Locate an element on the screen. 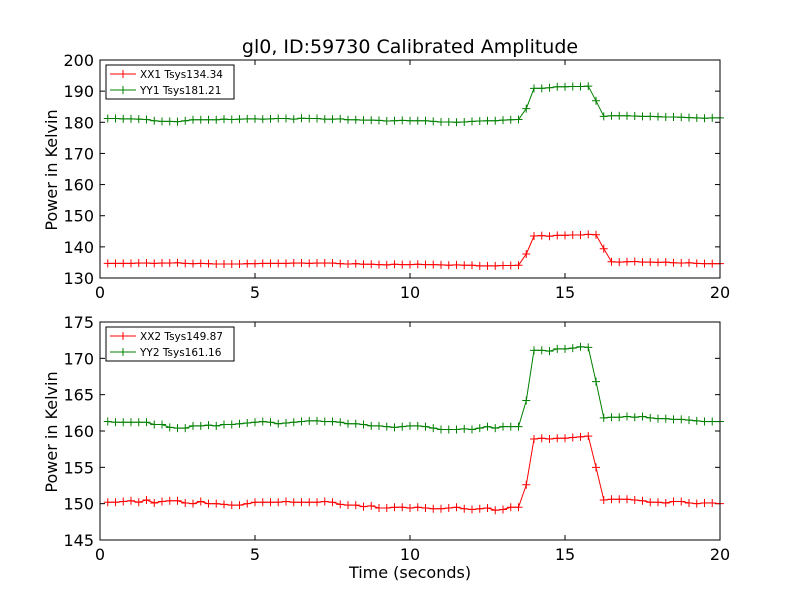 This screenshot has width=800, height=600. y-tick-label: 155 is located at coordinates (78, 467).